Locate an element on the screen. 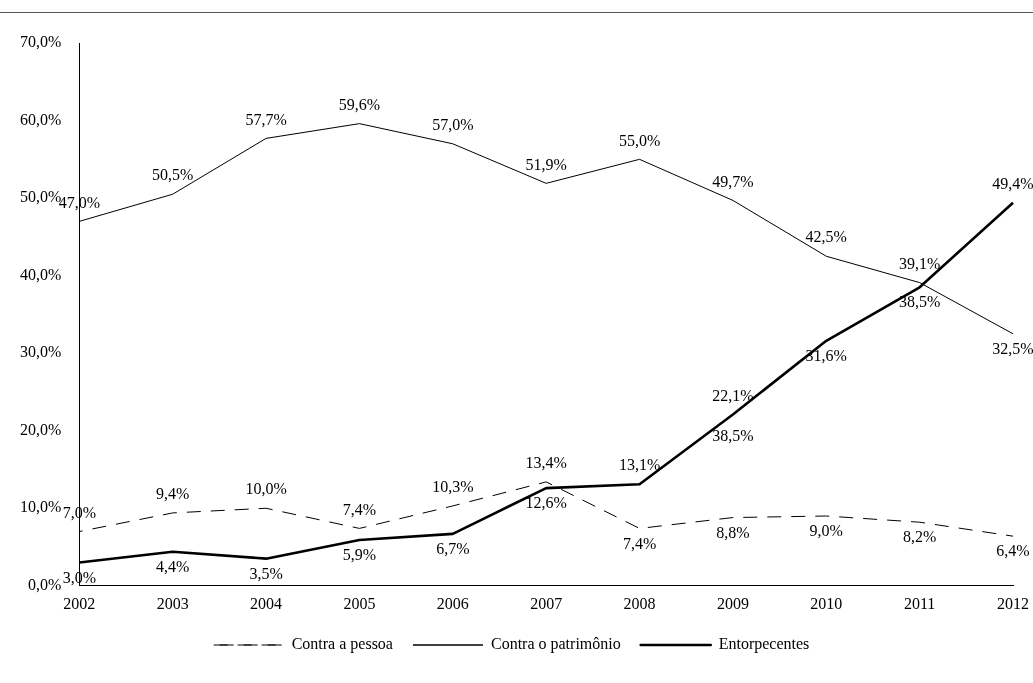  y-tick-label: 20,0% is located at coordinates (41, 429).